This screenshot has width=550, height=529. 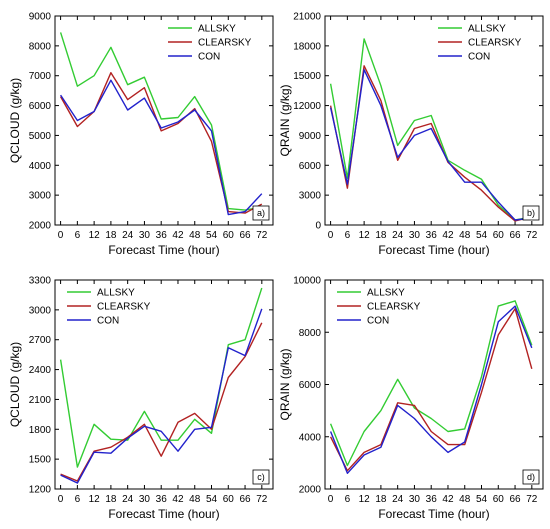 I want to click on y-tick-label: 2700, so click(x=40, y=340).